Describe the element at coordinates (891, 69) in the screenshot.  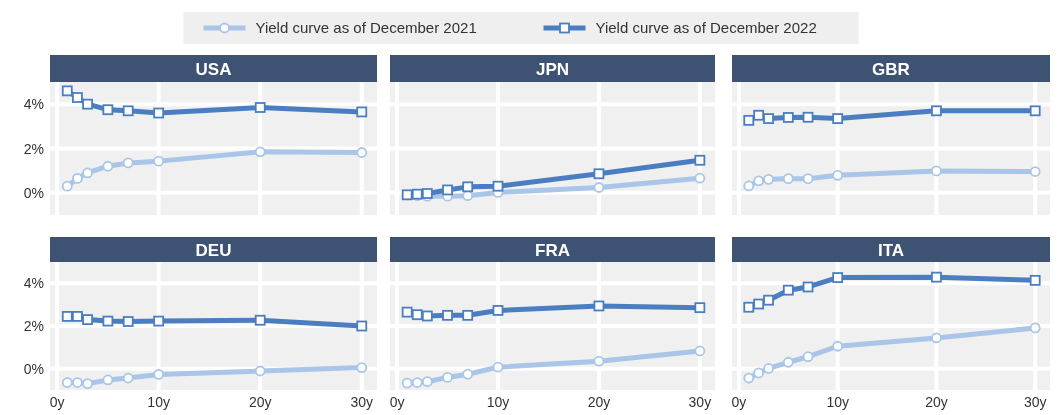
I see `chart-title: GBR` at that location.